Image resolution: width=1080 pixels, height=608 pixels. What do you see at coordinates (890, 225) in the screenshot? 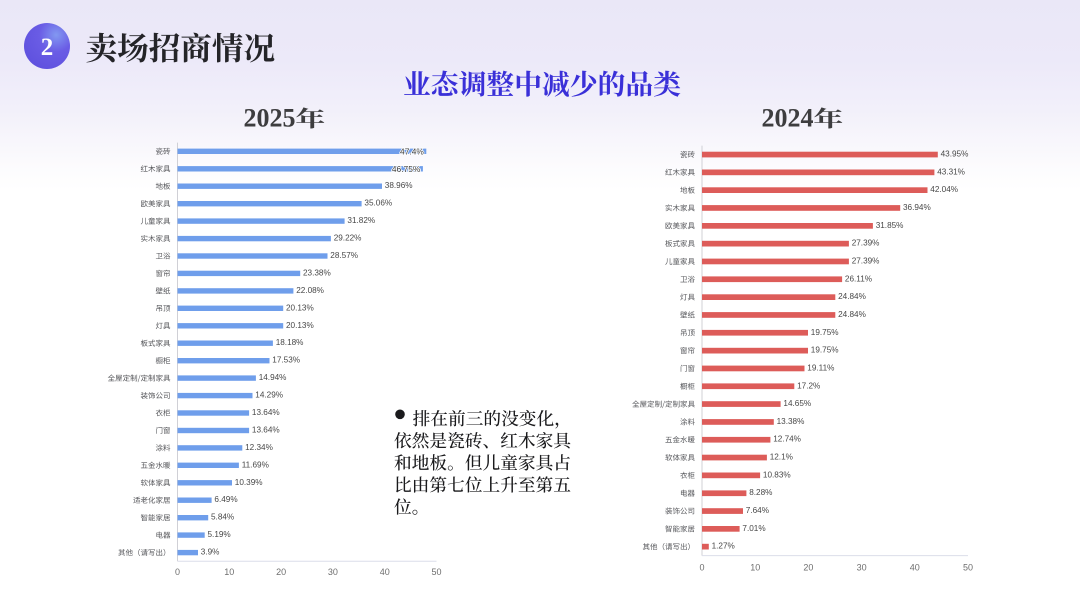
I see `svg-text: 31.85%` at bounding box center [890, 225].